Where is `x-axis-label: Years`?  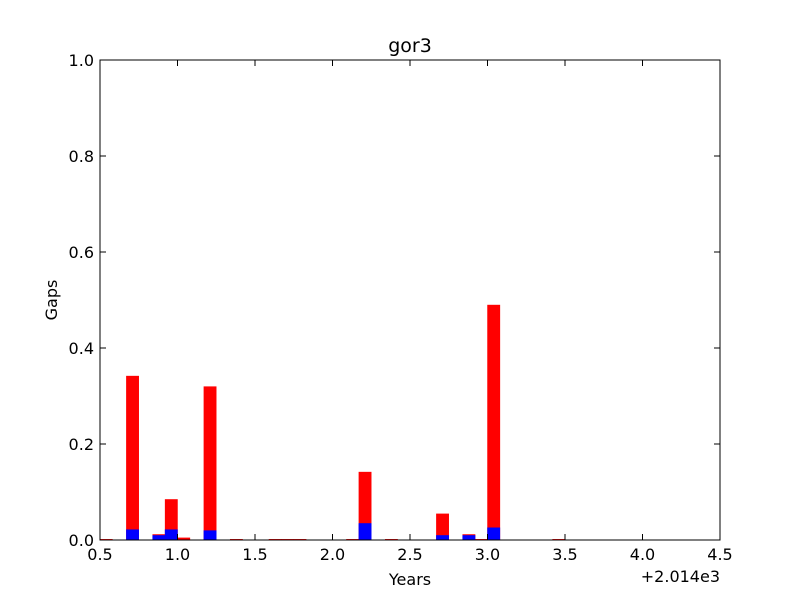
x-axis-label: Years is located at coordinates (409, 579).